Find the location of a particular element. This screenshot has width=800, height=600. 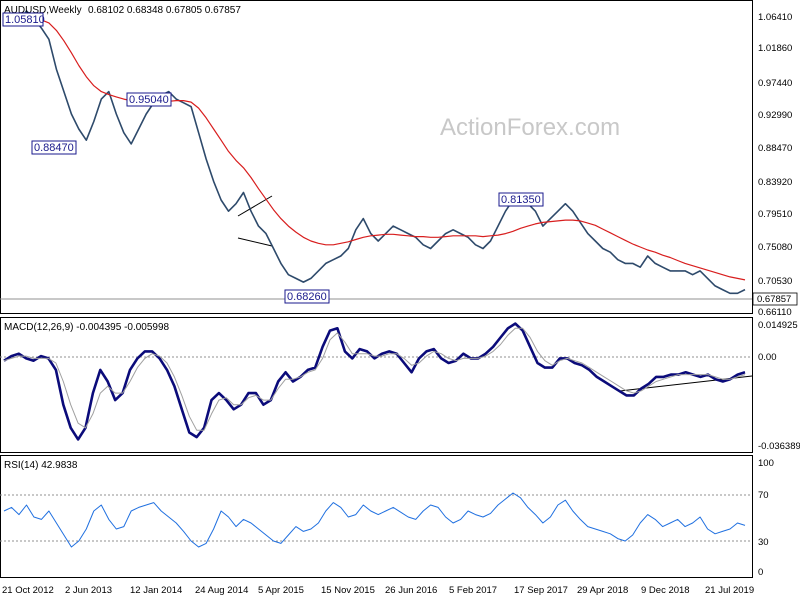

annotation-text: 0.81350 is located at coordinates (521, 200).